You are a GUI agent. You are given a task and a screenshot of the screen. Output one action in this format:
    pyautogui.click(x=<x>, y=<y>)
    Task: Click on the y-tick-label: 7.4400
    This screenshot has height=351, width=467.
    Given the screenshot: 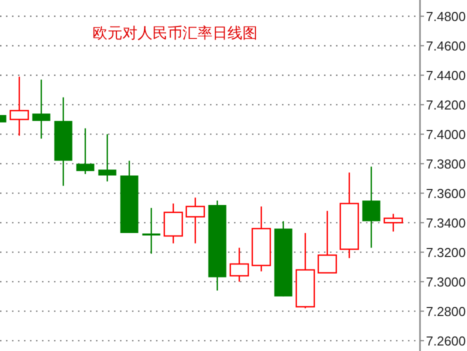 What is the action you would take?
    pyautogui.click(x=446, y=76)
    